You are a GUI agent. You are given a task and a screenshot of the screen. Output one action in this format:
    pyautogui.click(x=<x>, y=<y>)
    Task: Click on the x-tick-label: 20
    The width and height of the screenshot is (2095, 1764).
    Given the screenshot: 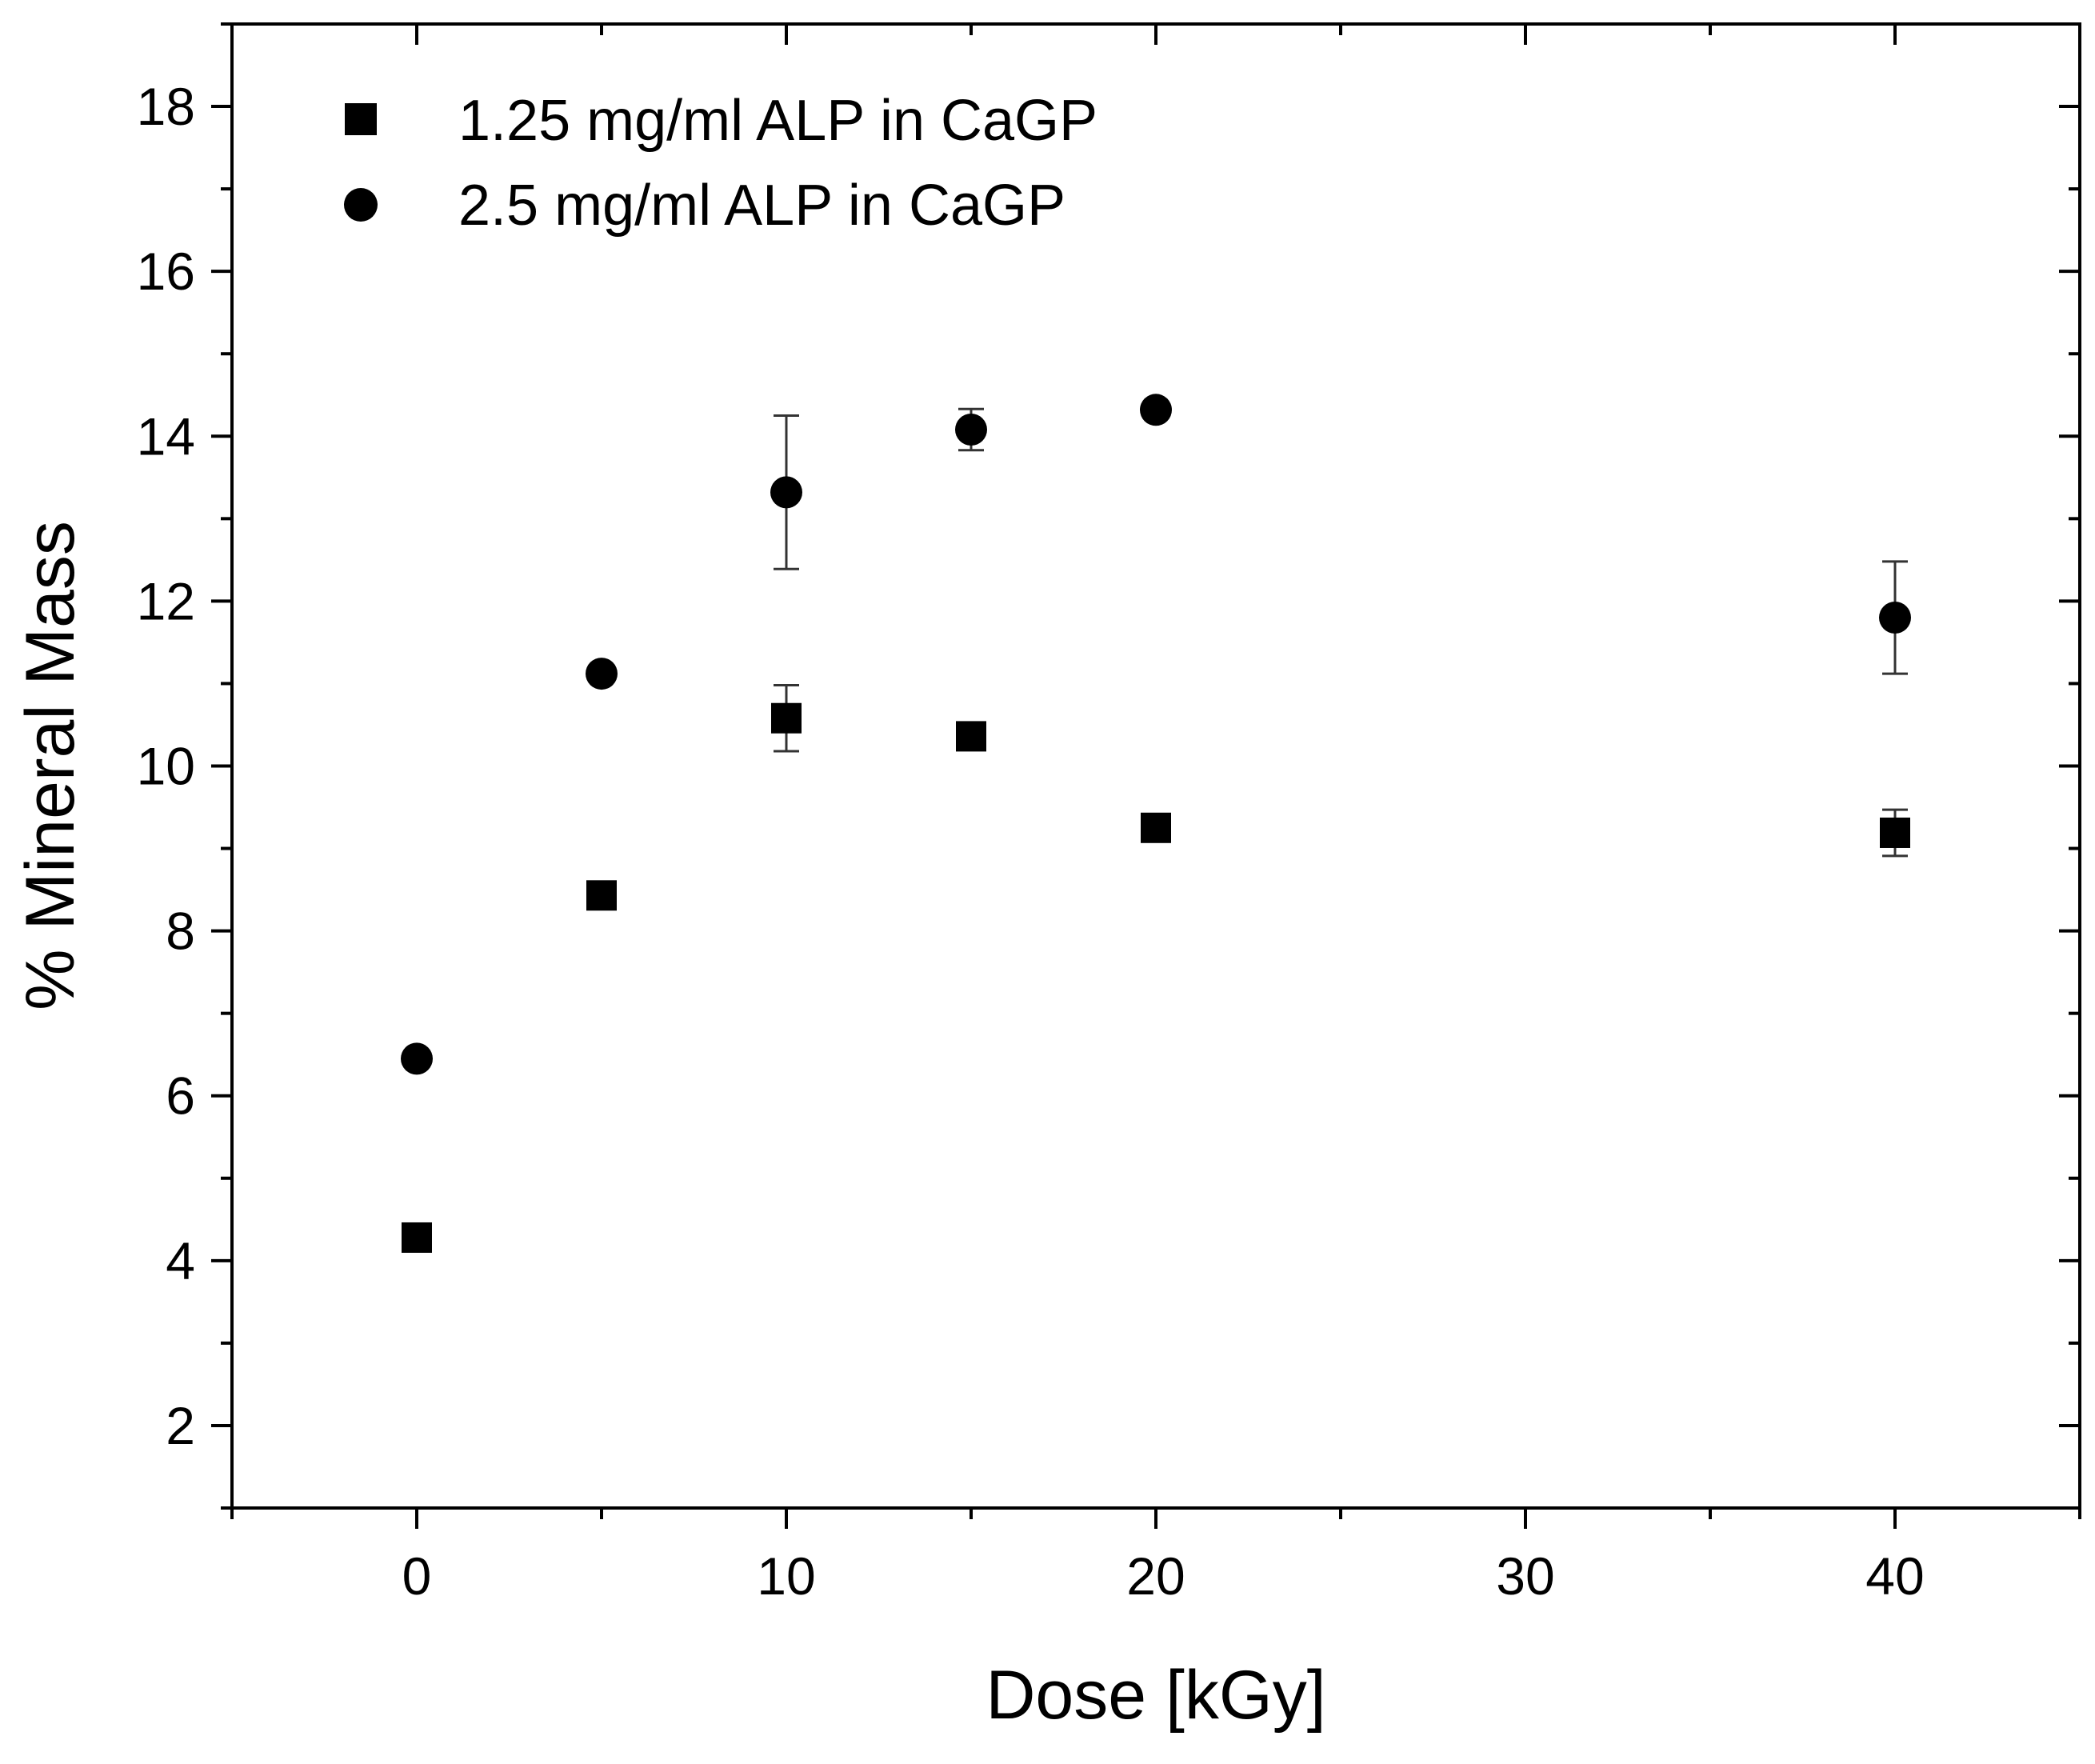 What is the action you would take?
    pyautogui.click(x=1155, y=1576)
    